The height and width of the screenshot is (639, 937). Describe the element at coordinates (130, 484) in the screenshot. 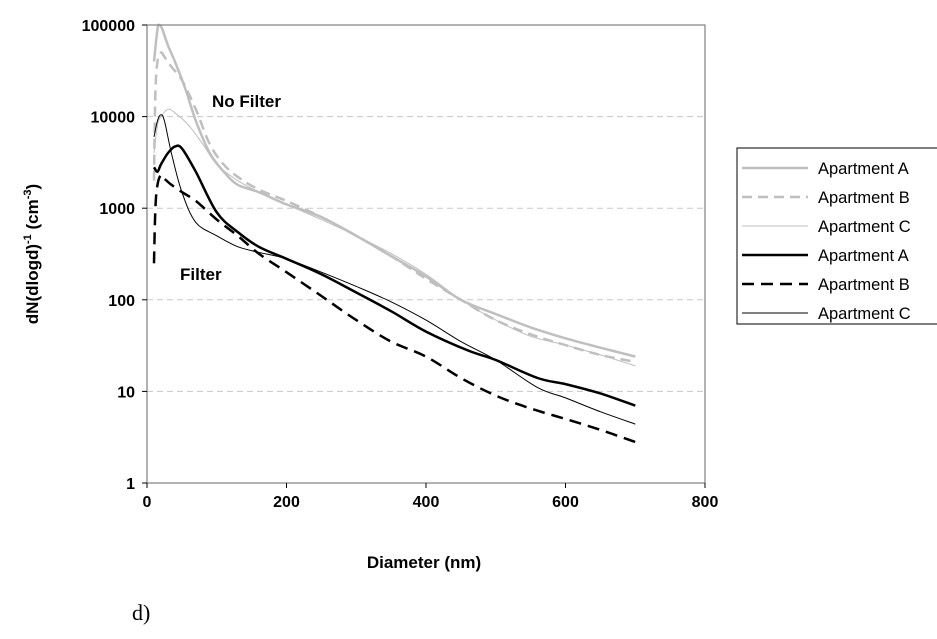

I see `y-tick-label: 1` at that location.